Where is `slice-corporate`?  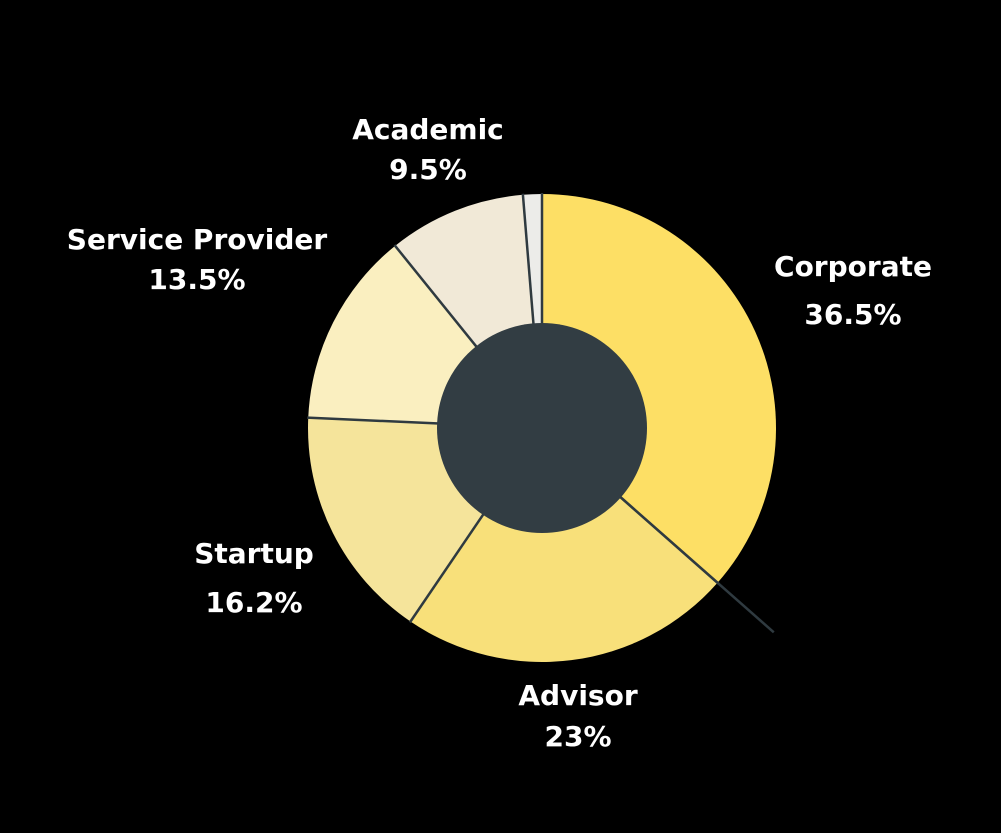 slice-corporate is located at coordinates (659, 388).